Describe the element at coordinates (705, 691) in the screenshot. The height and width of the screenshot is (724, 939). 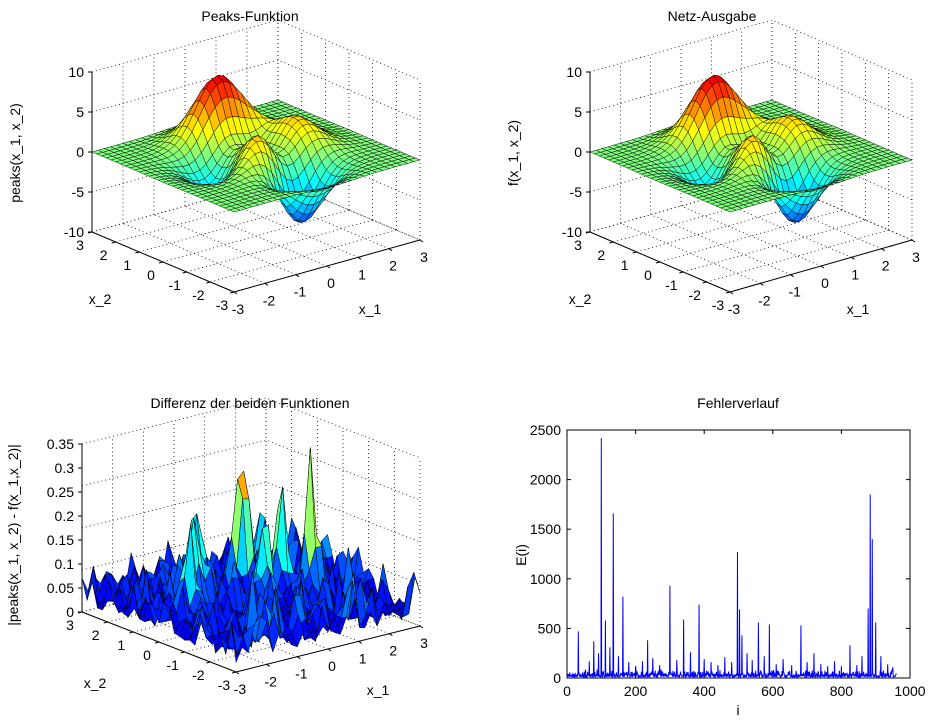
I see `x-tick-label: 400` at that location.